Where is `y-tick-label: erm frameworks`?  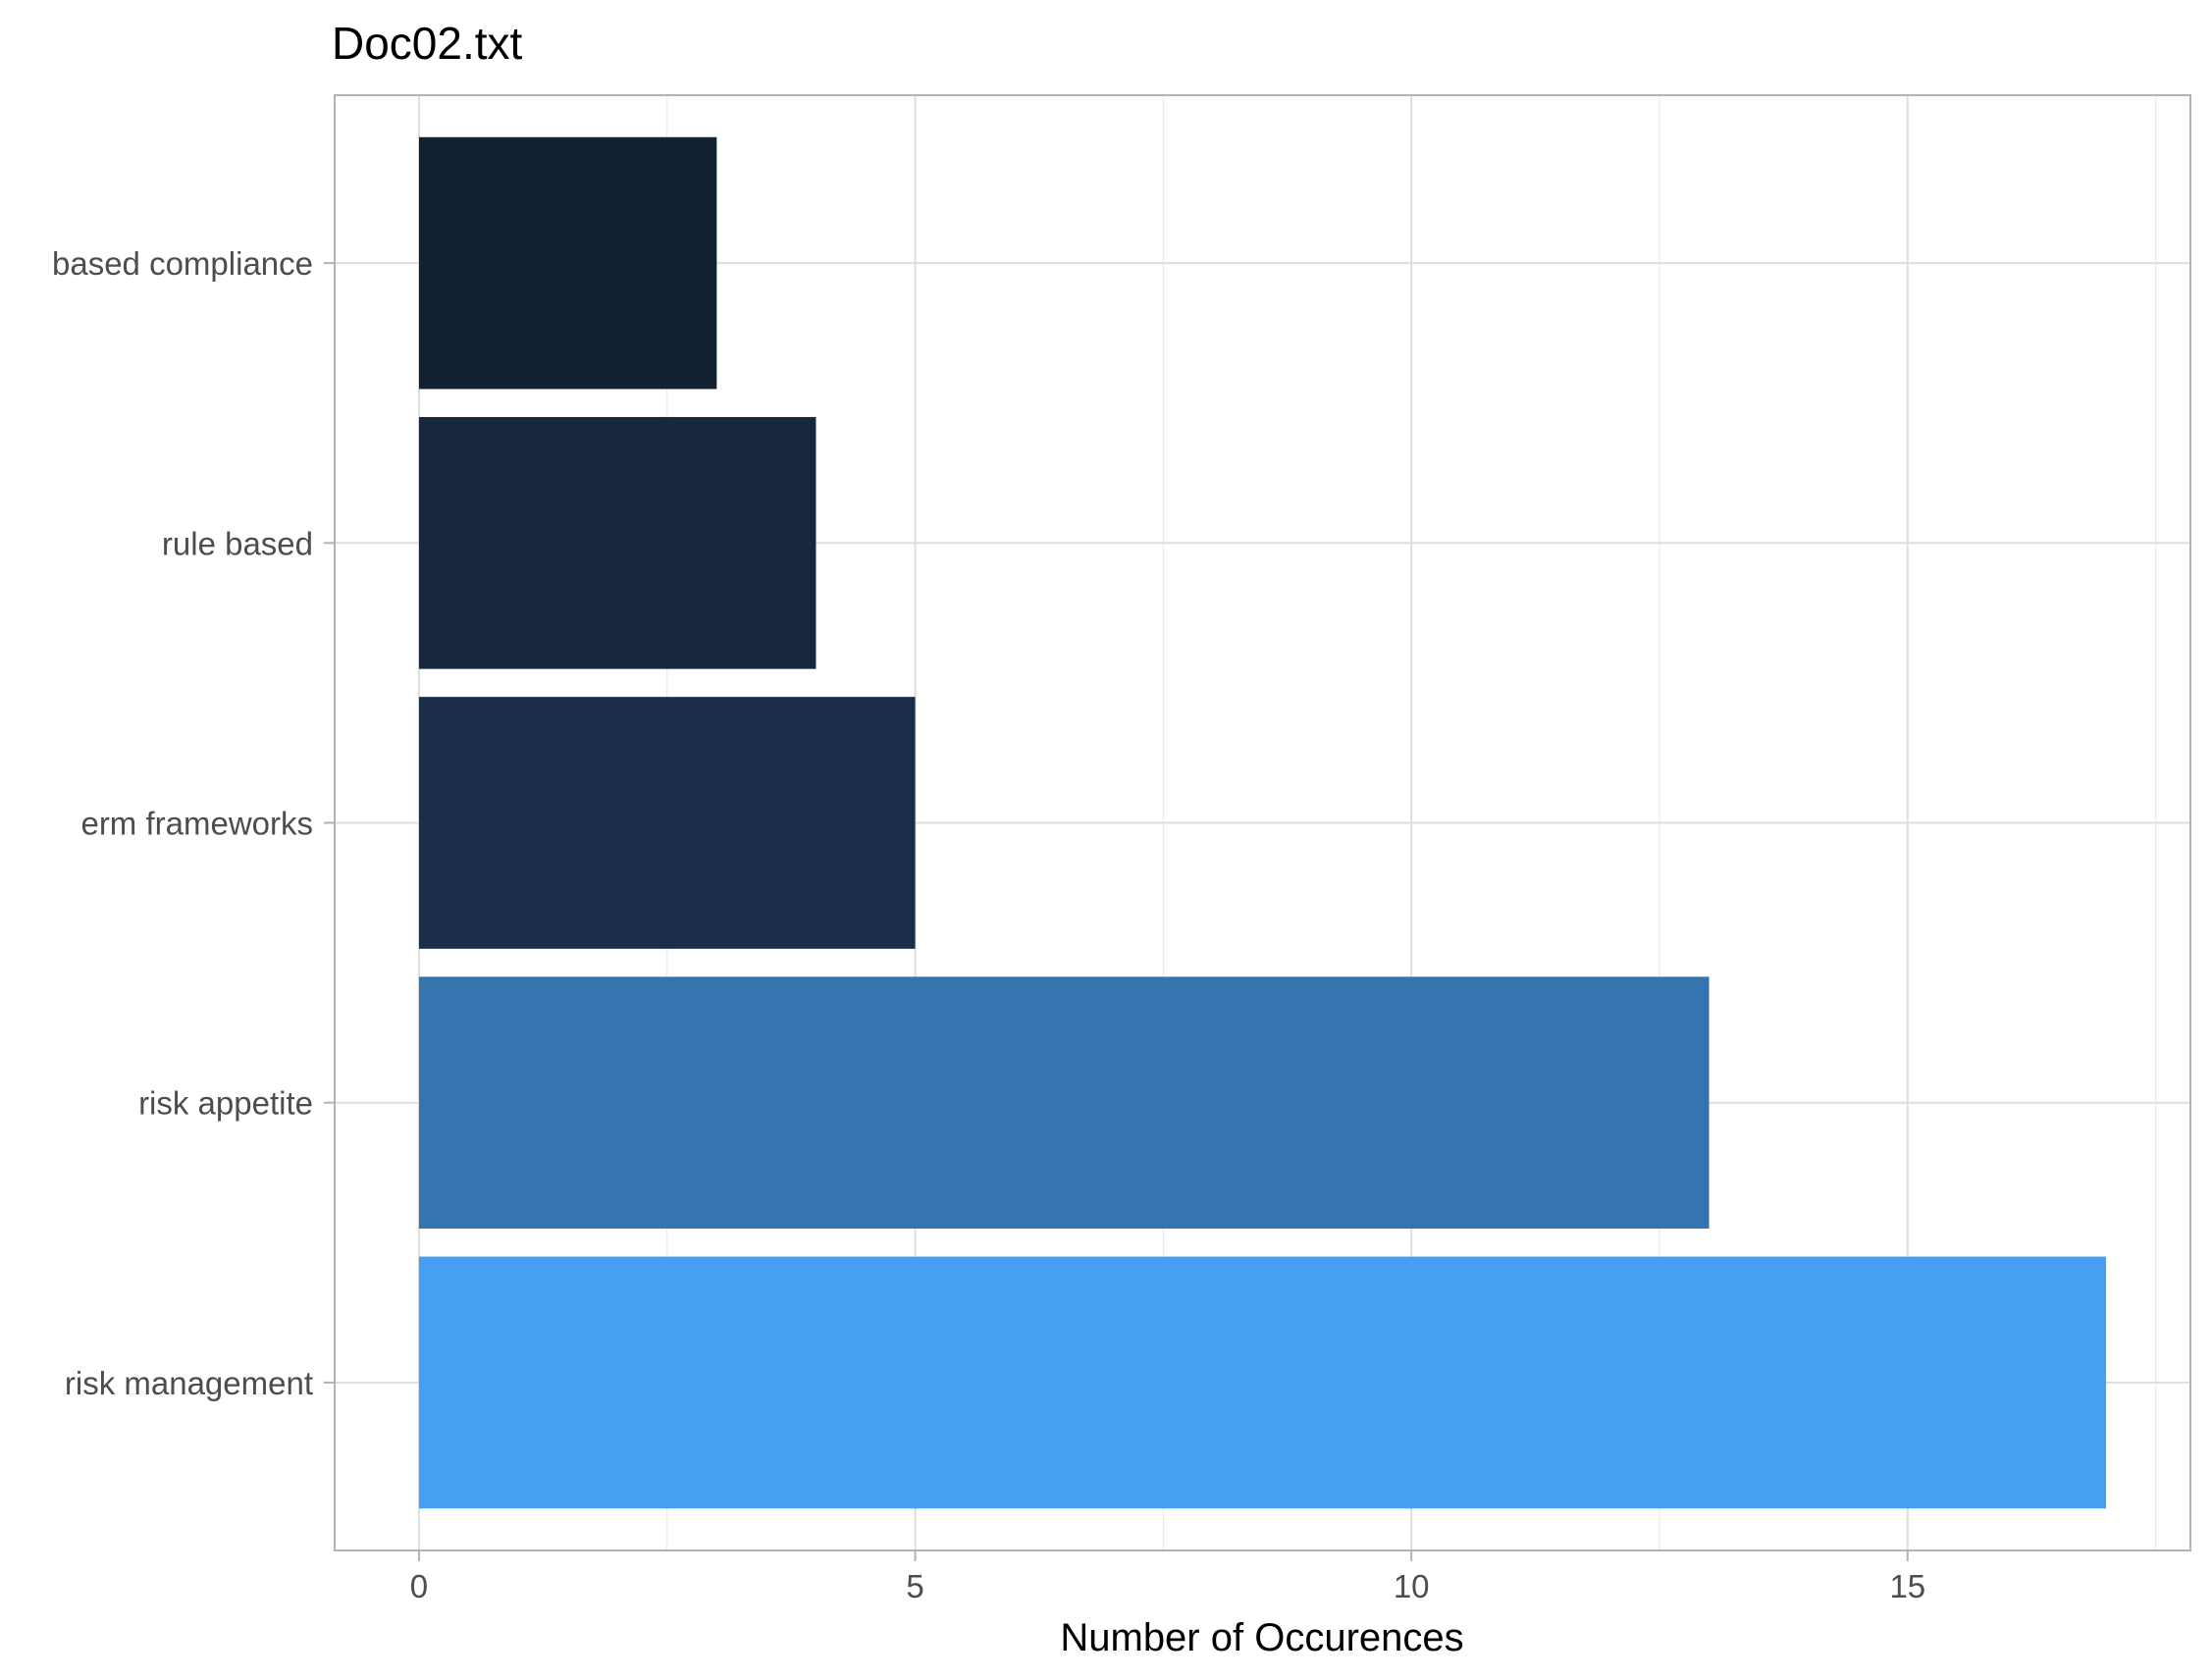 y-tick-label: erm frameworks is located at coordinates (196, 824).